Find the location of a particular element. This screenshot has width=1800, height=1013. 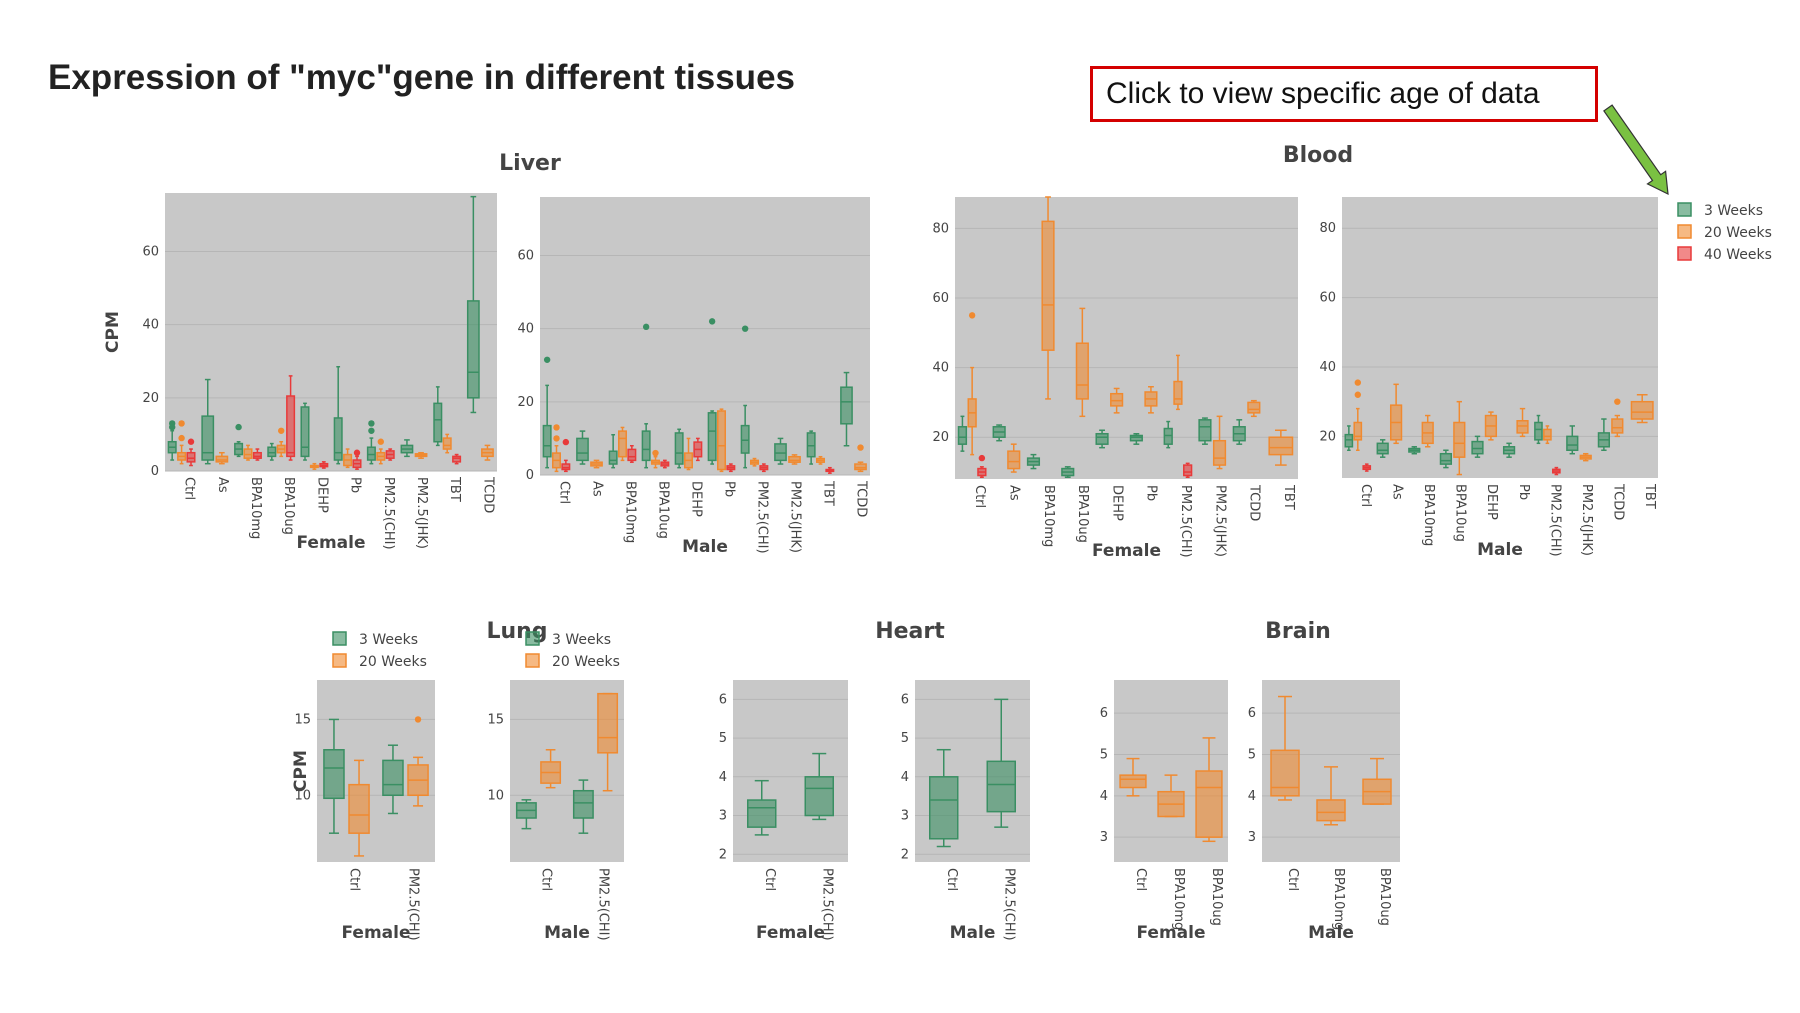

blood-female-box-dehp-3-weeks is located at coordinates (1102, 439).